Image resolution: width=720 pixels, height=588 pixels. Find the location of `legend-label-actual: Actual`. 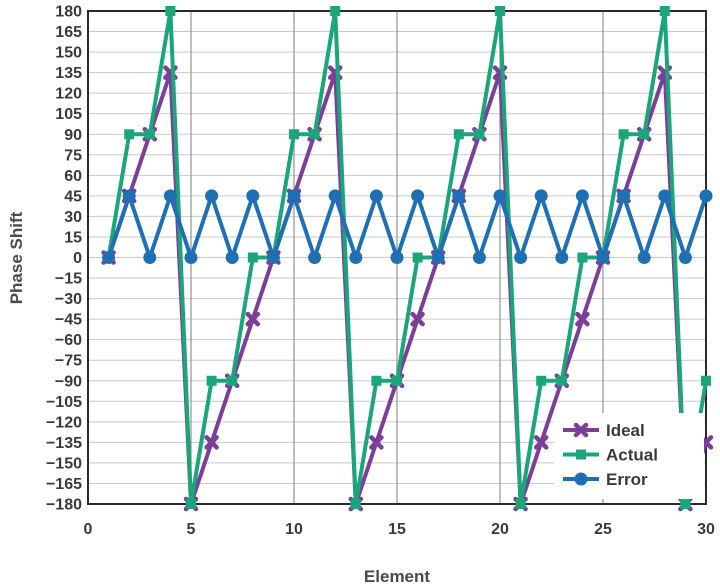

legend-label-actual: Actual is located at coordinates (632, 455).